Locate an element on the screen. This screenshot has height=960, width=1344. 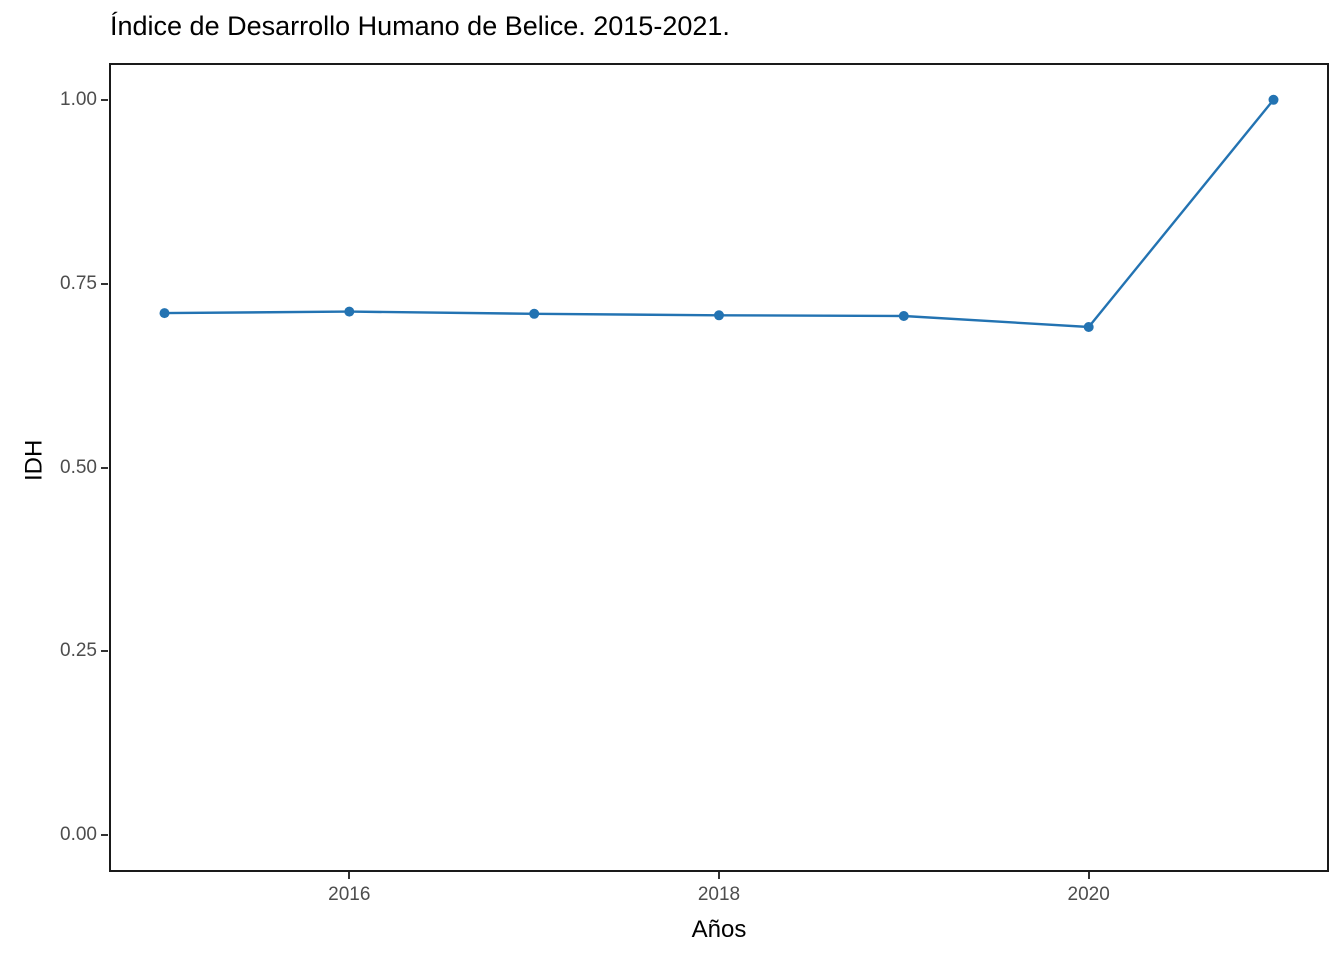
y-tick-label: 0.00 is located at coordinates (78, 835).